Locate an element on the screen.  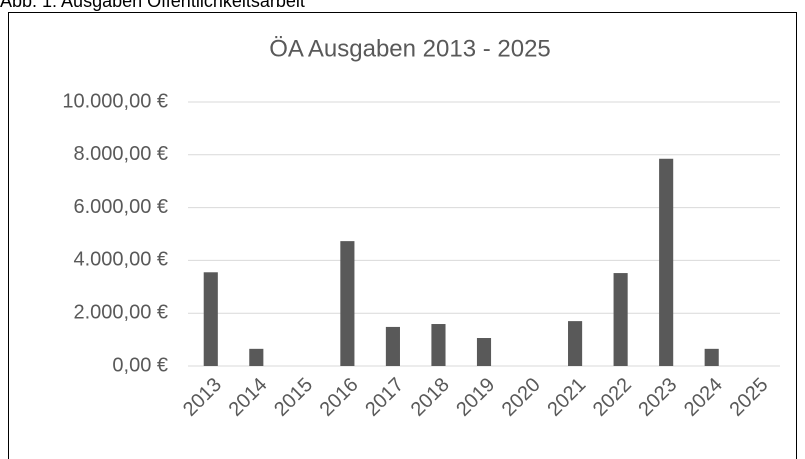
y-tick-label: 2.000,00 € is located at coordinates (120, 312).